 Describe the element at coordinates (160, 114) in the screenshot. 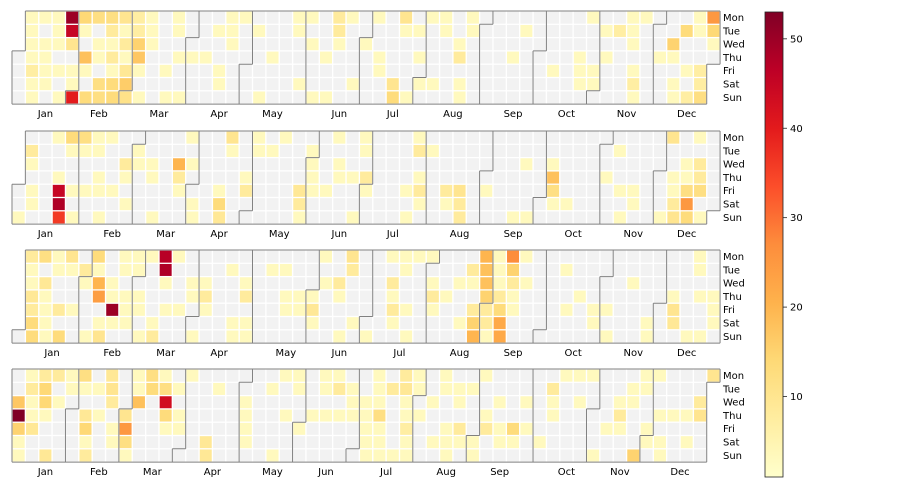

I see `month-label: Mar` at that location.